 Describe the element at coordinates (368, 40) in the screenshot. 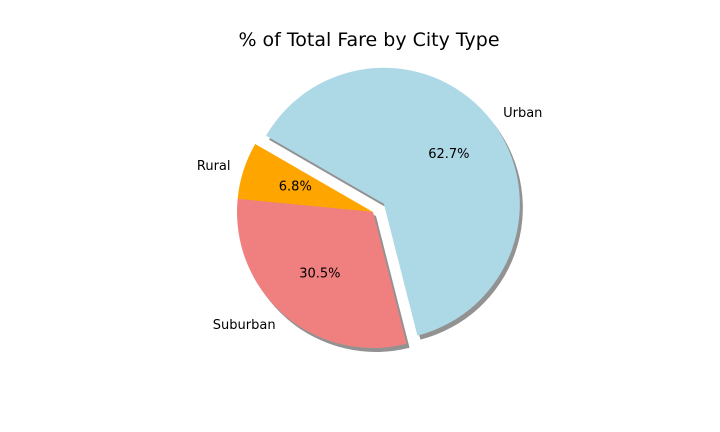

I see `chart-title: % of Total Fare by City Type` at that location.